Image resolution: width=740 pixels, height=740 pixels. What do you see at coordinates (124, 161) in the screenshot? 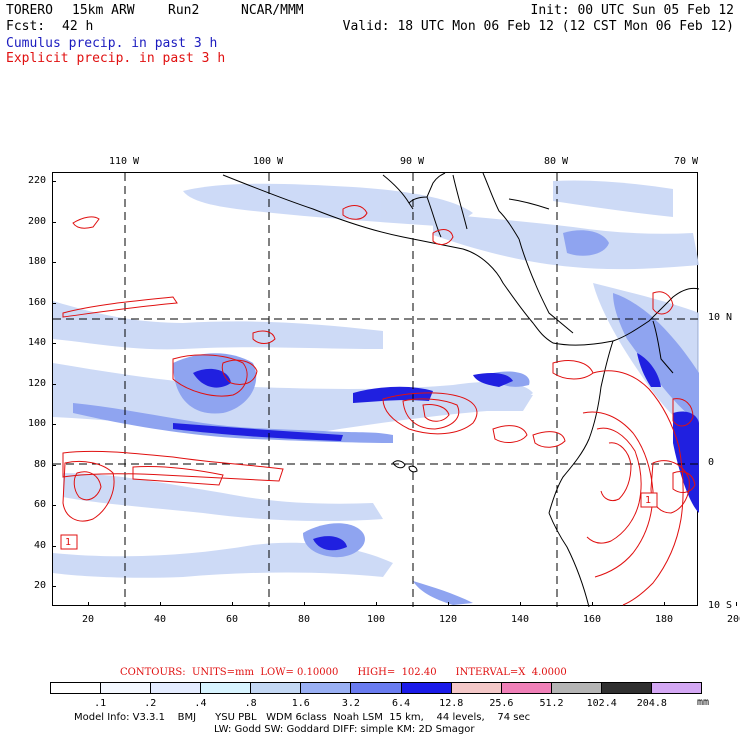
I see `top-axis-label: 110 W` at bounding box center [124, 161].